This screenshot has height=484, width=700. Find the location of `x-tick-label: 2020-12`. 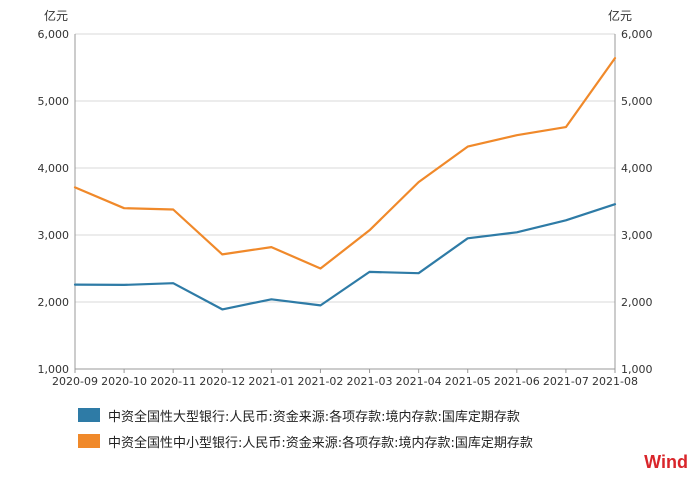

x-tick-label: 2020-12 is located at coordinates (222, 381).